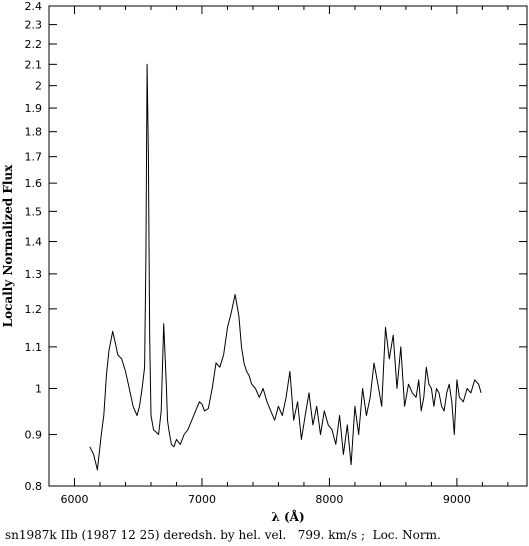 This screenshot has height=546, width=529. I want to click on y-tick-label: 1.6, so click(34, 183).